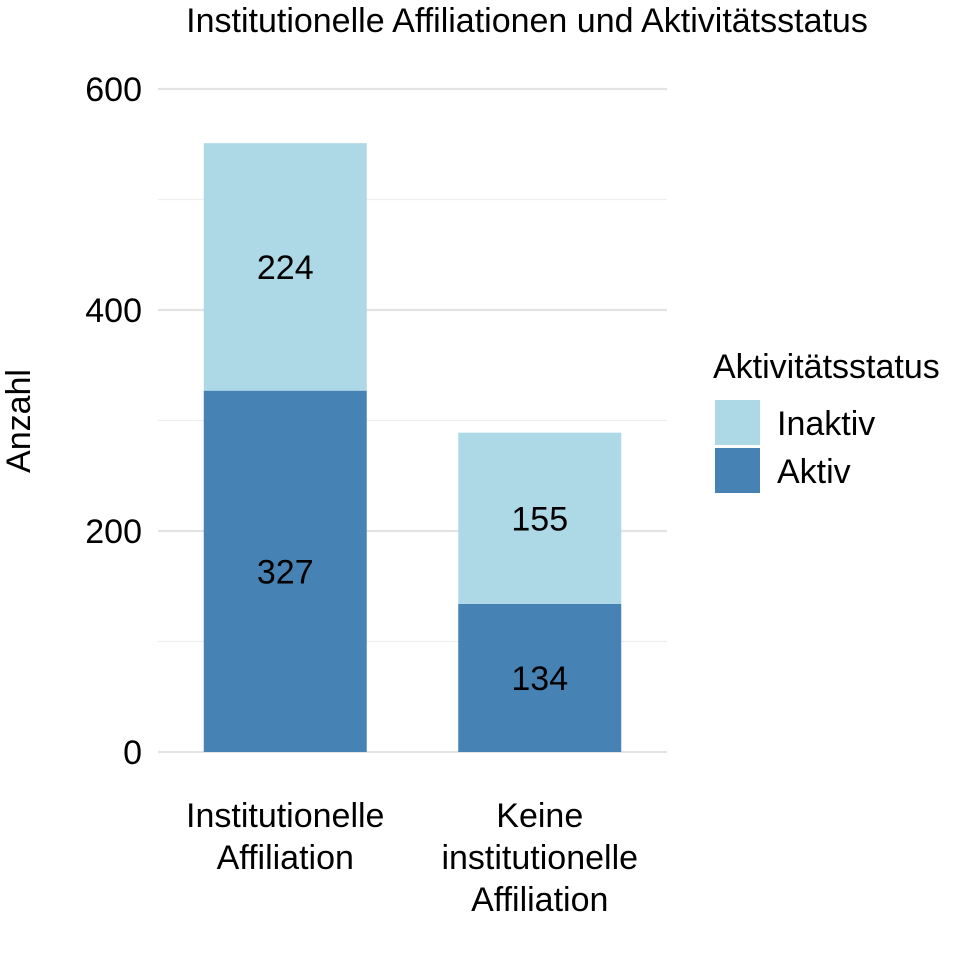 Image resolution: width=980 pixels, height=954 pixels. Describe the element at coordinates (737, 422) in the screenshot. I see `legend-key-inaktiv` at that location.